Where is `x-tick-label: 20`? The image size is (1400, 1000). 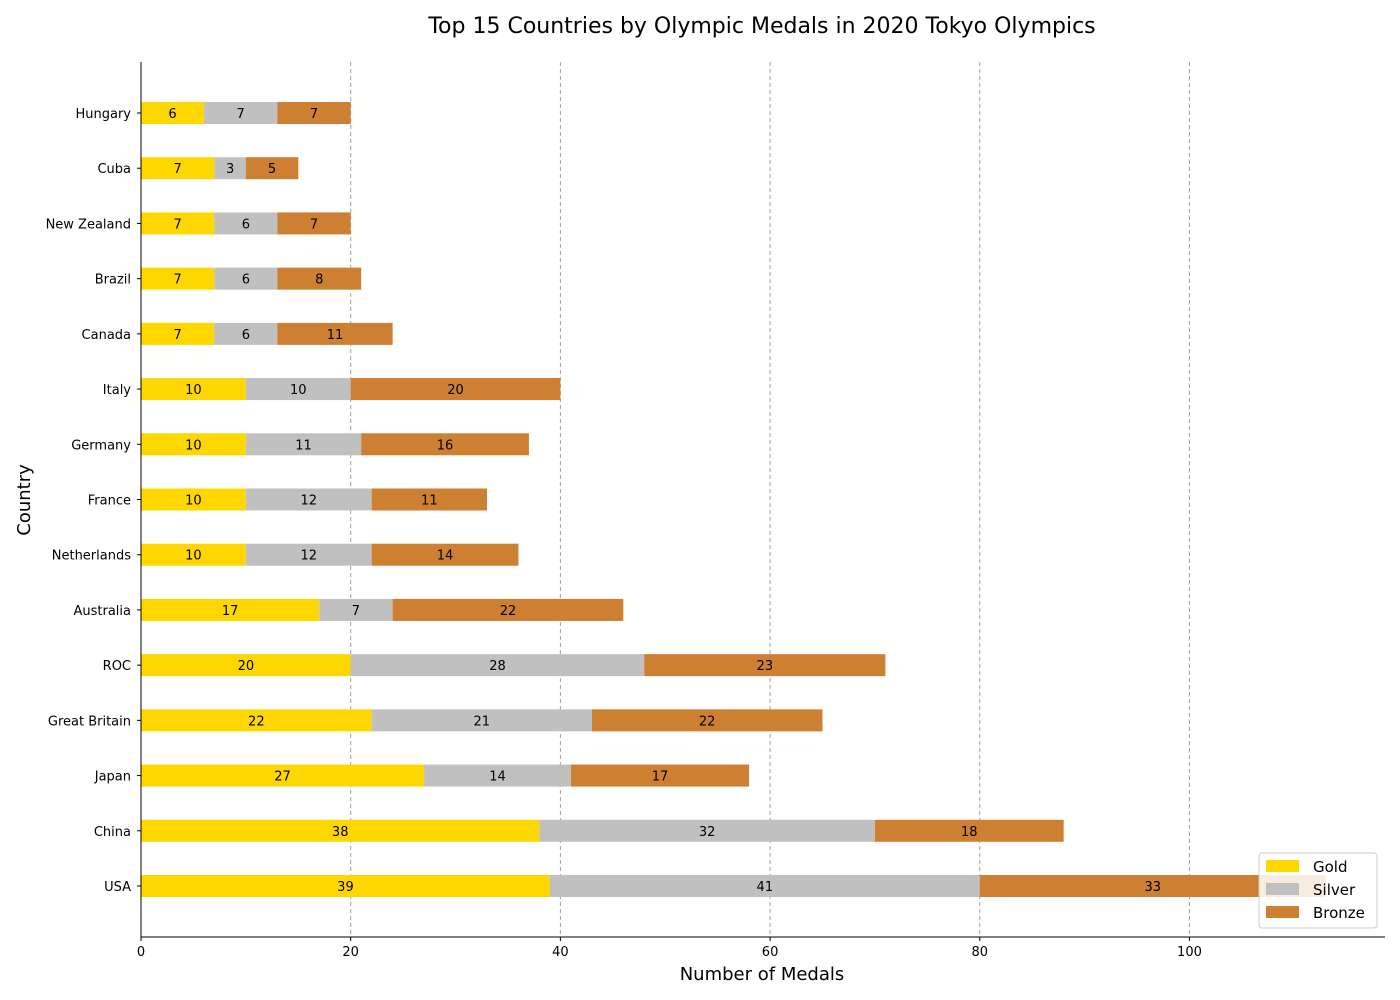 x-tick-label: 20 is located at coordinates (350, 952).